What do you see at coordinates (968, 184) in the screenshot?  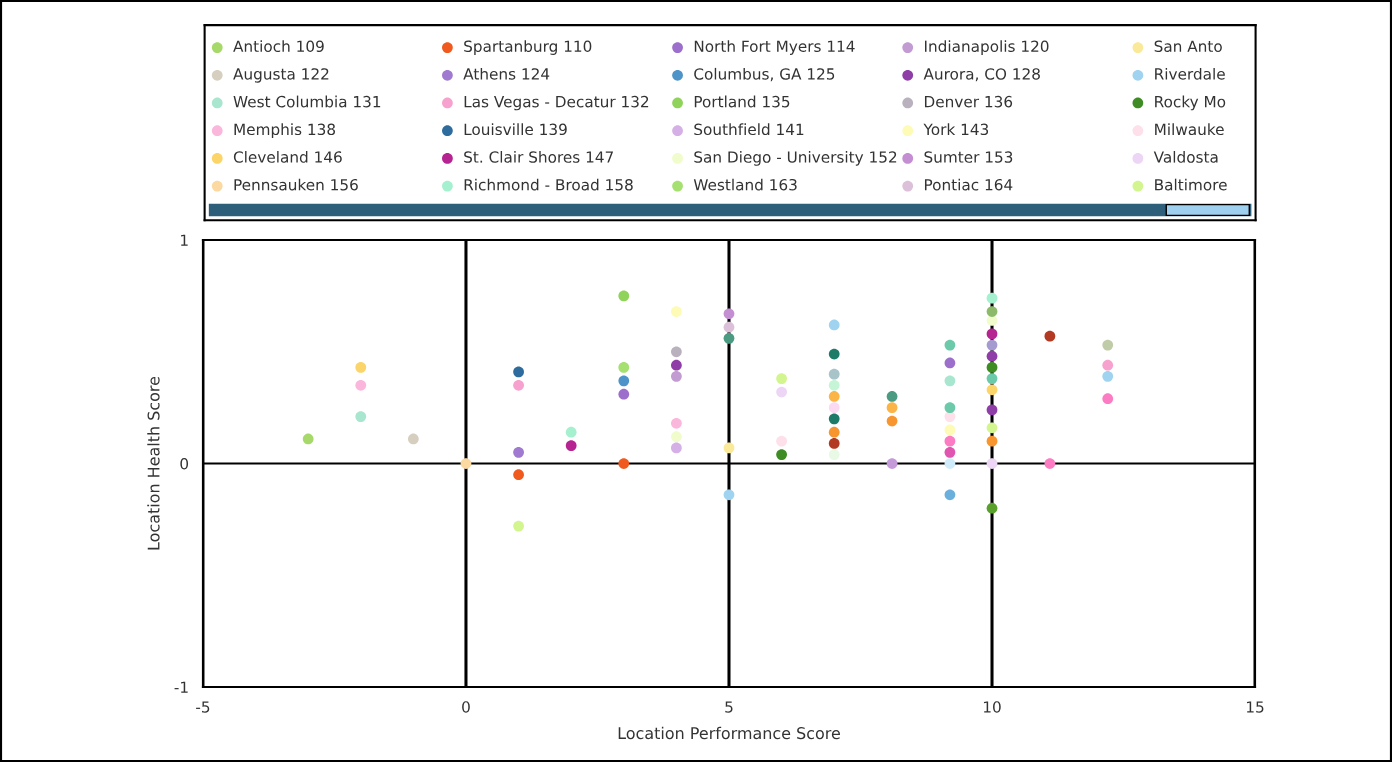 I see `legend-label: Pontiac 164` at bounding box center [968, 184].